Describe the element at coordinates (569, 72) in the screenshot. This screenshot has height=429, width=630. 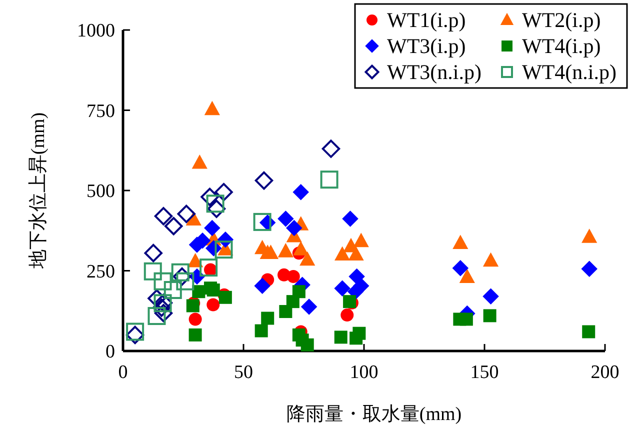
I see `legend-label: WT4(n.i.p)` at that location.